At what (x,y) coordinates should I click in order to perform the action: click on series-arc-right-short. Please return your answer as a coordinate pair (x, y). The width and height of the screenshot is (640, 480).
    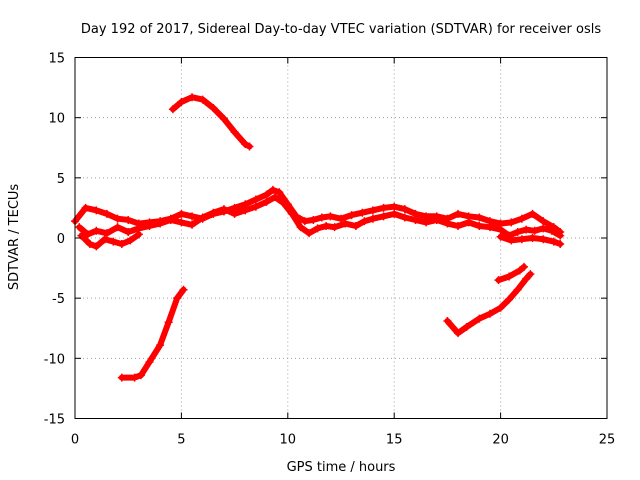
    Looking at the image, I should click on (511, 273).